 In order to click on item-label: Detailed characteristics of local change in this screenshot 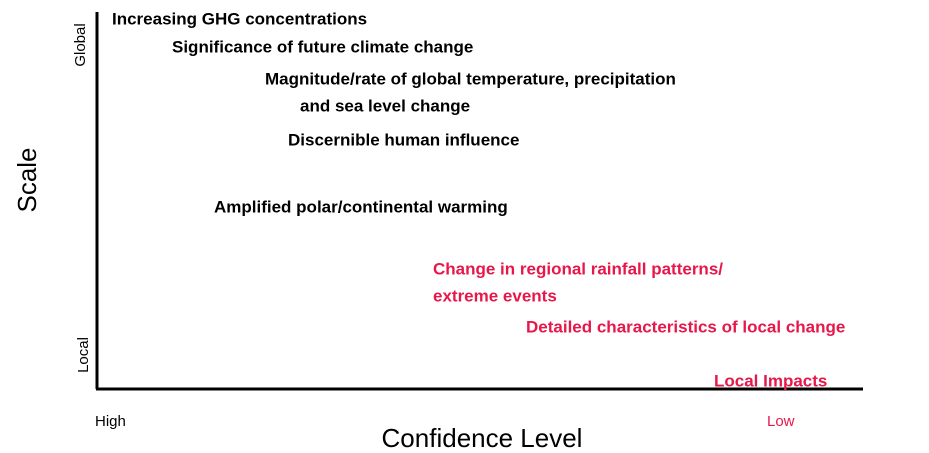, I will do `click(685, 326)`.